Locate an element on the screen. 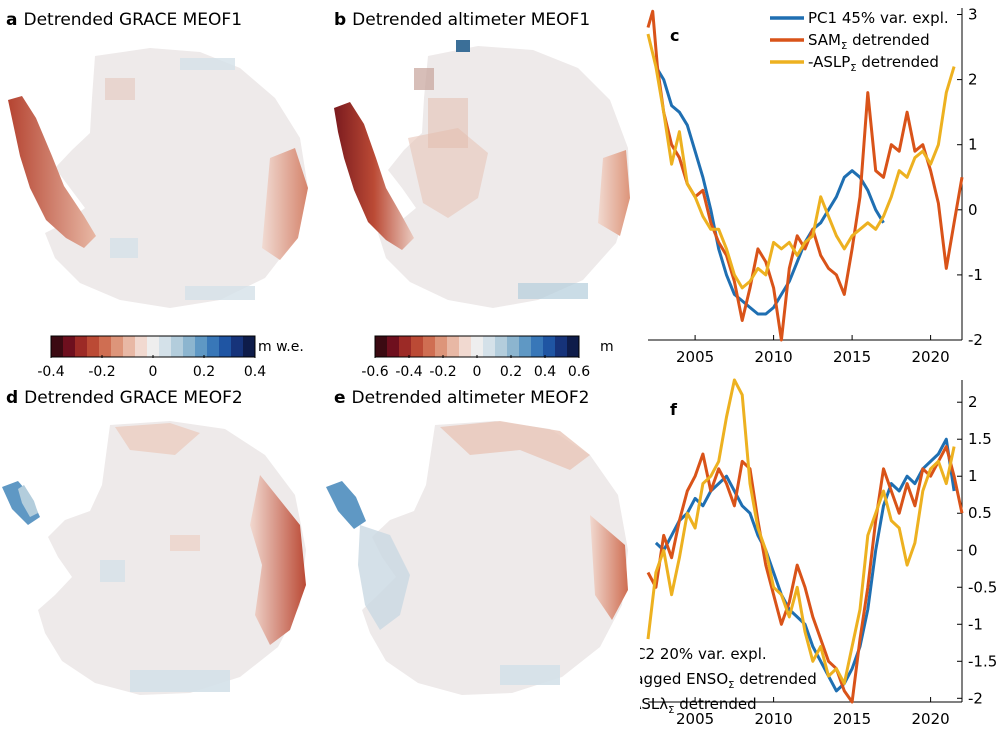 The width and height of the screenshot is (1000, 738). map-d-grace-meof2 is located at coordinates (154, 558).